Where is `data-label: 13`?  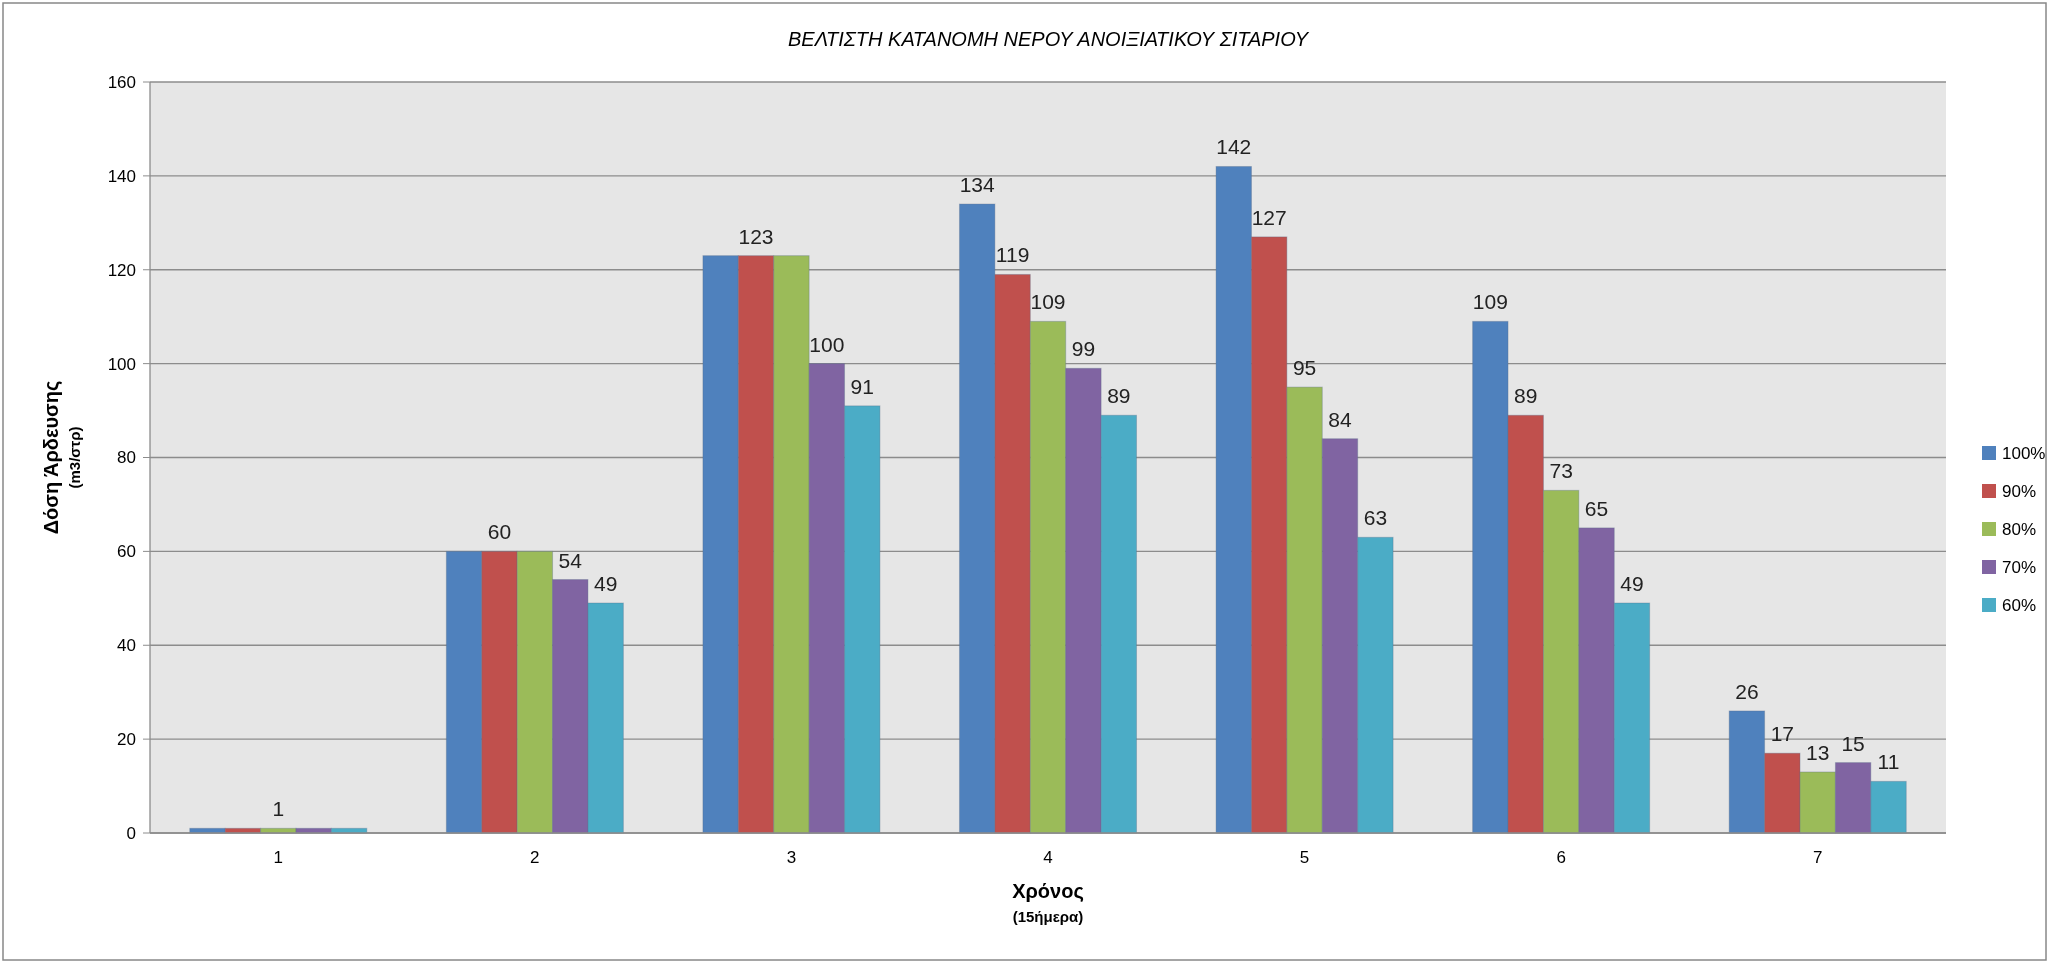 data-label: 13 is located at coordinates (1818, 752).